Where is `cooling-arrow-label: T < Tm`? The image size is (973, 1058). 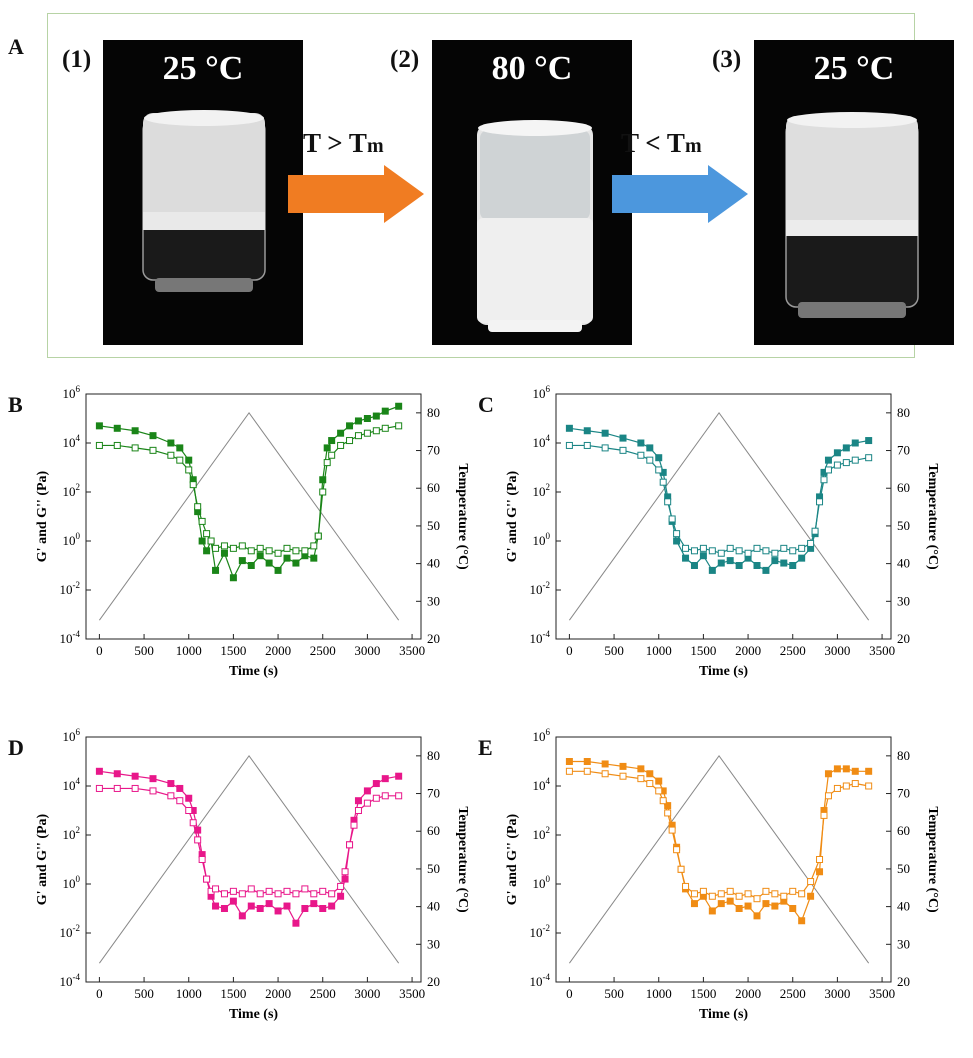 cooling-arrow-label: T < Tm is located at coordinates (661, 143).